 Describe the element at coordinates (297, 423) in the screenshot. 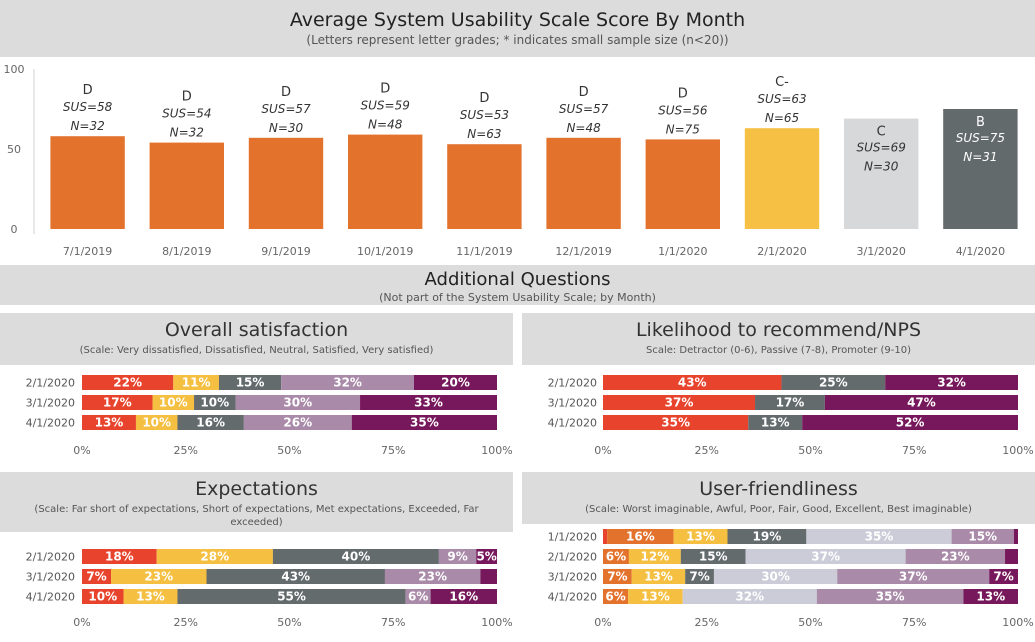

I see `satisfaction-segment-label: 26%` at that location.